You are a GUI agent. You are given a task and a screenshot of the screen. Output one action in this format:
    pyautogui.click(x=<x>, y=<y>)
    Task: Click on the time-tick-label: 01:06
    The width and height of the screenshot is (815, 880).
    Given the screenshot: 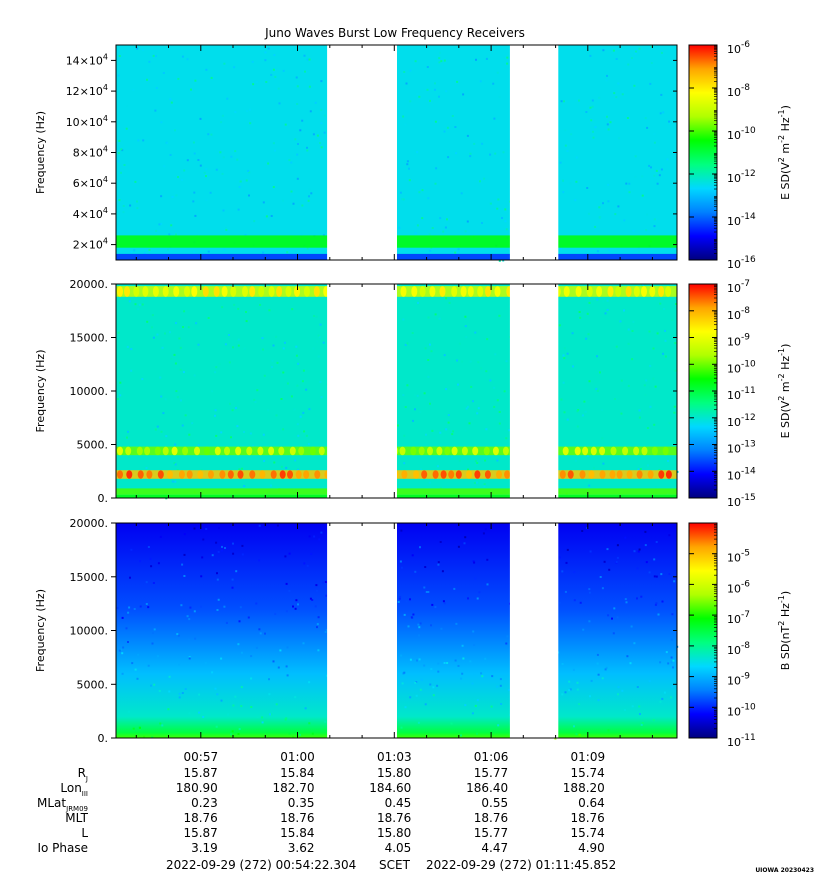 What is the action you would take?
    pyautogui.click(x=491, y=757)
    